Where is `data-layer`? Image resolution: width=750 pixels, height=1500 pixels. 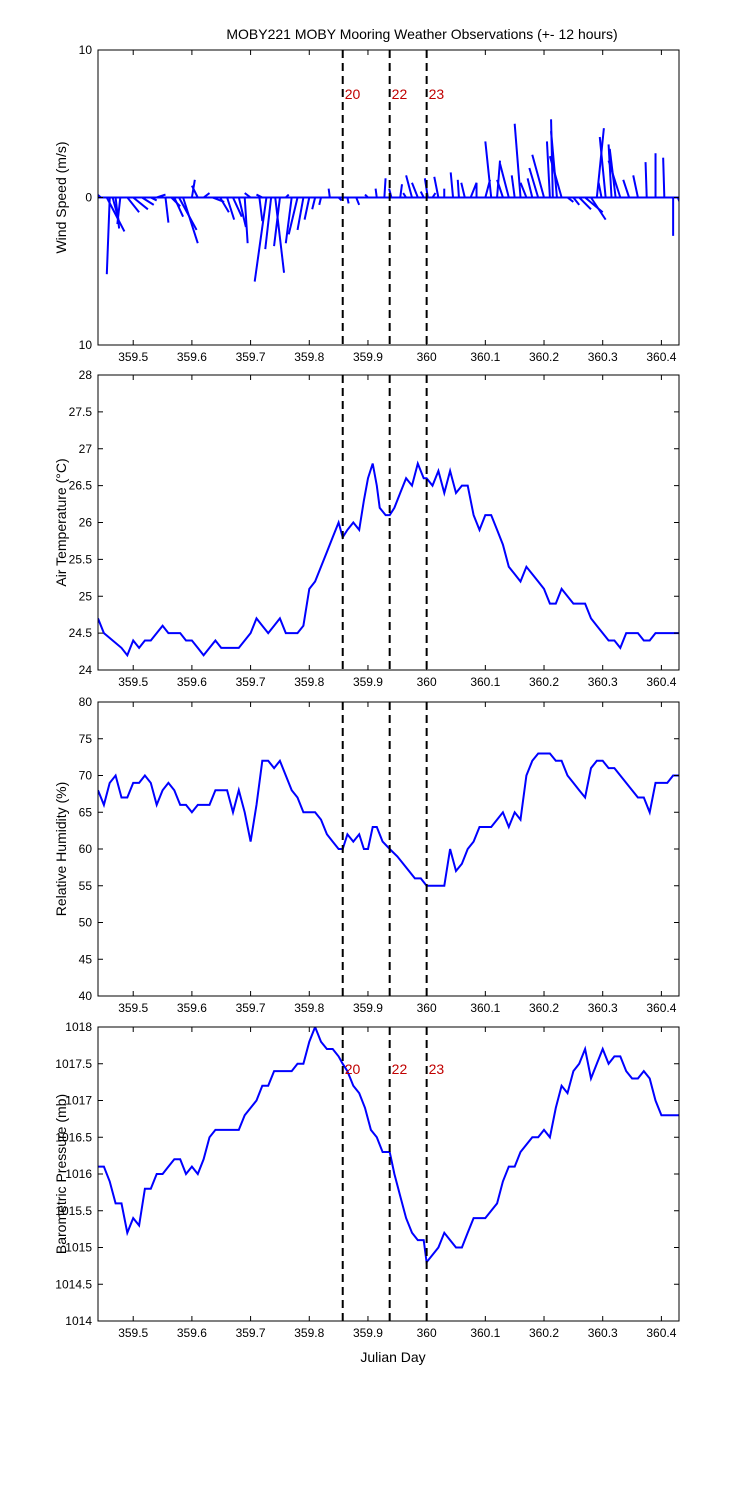
data-layer is located at coordinates (388, 200).